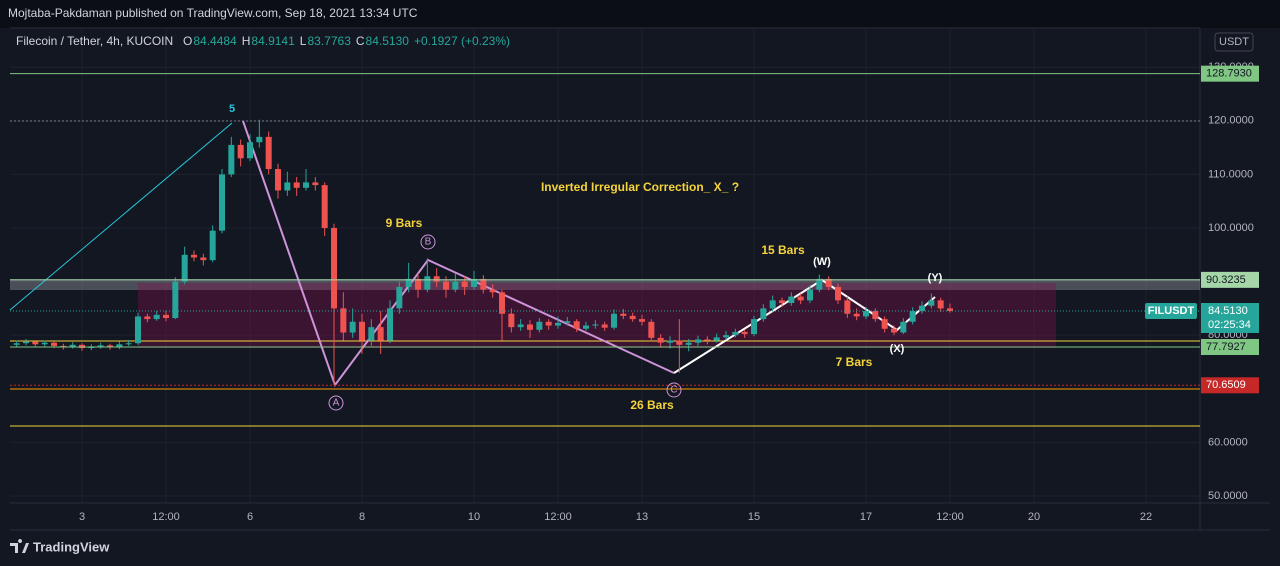 This screenshot has height=566, width=1280. I want to click on y-tick-label: 120.0000, so click(1231, 121).